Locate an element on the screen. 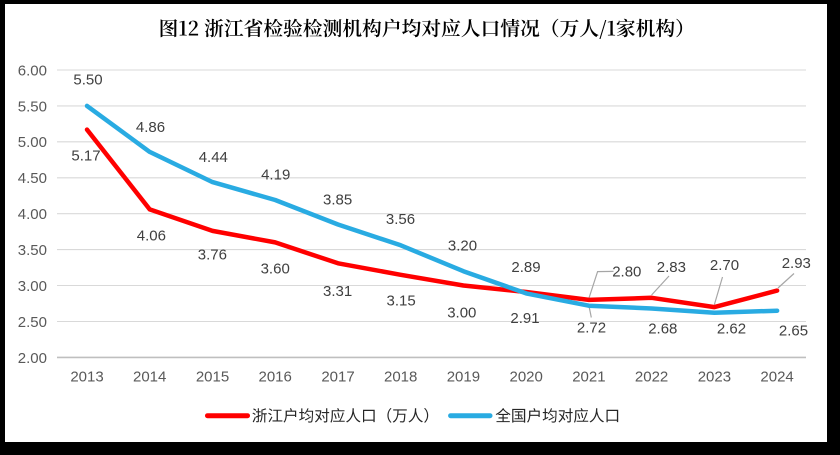 This screenshot has height=455, width=840. svg-text: 3.31 is located at coordinates (337, 291).